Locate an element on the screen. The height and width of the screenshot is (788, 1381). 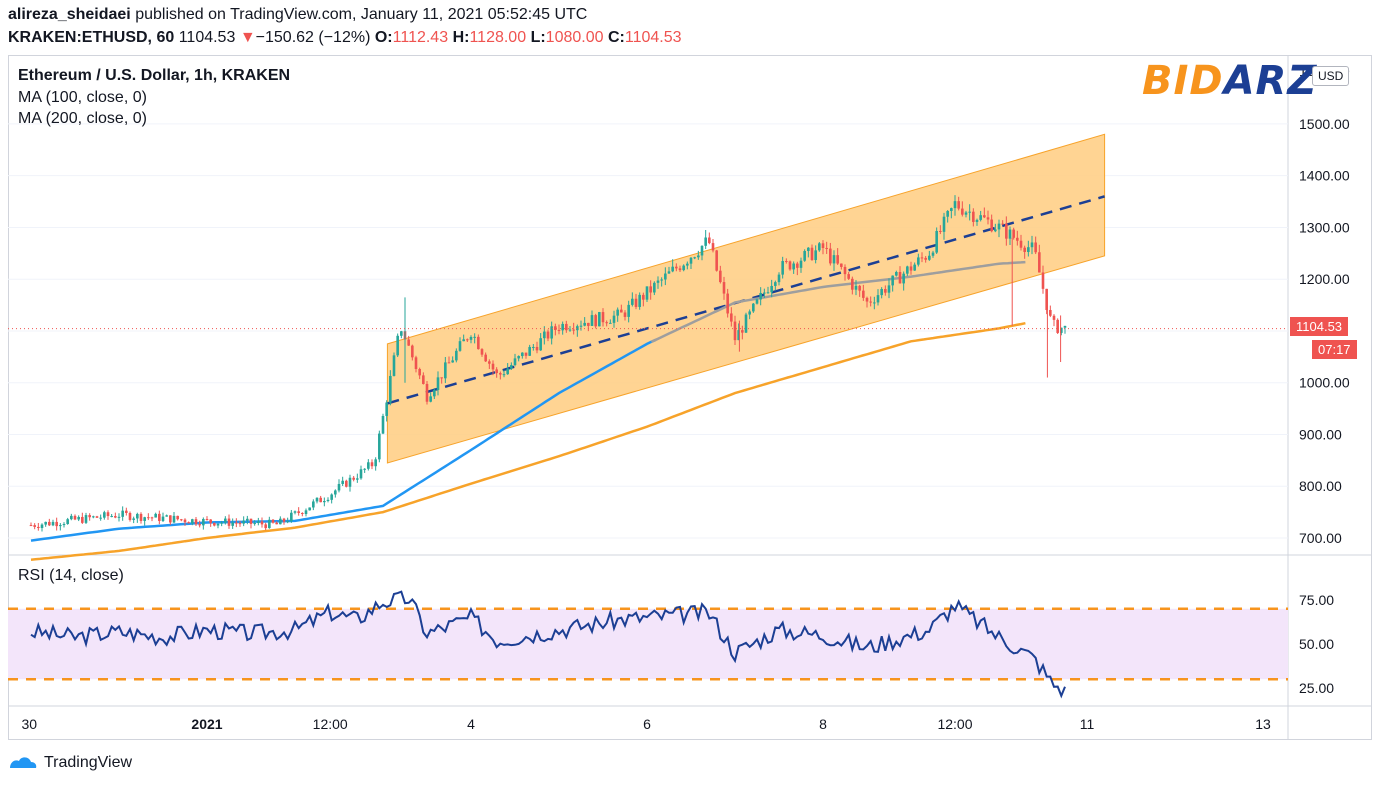
time-tick-label: 4 is located at coordinates (471, 724).